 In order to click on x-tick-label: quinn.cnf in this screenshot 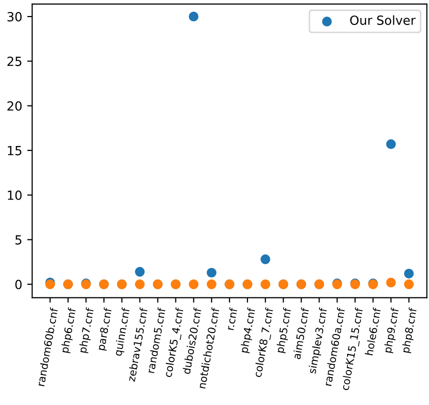, I will do `click(123, 331)`.